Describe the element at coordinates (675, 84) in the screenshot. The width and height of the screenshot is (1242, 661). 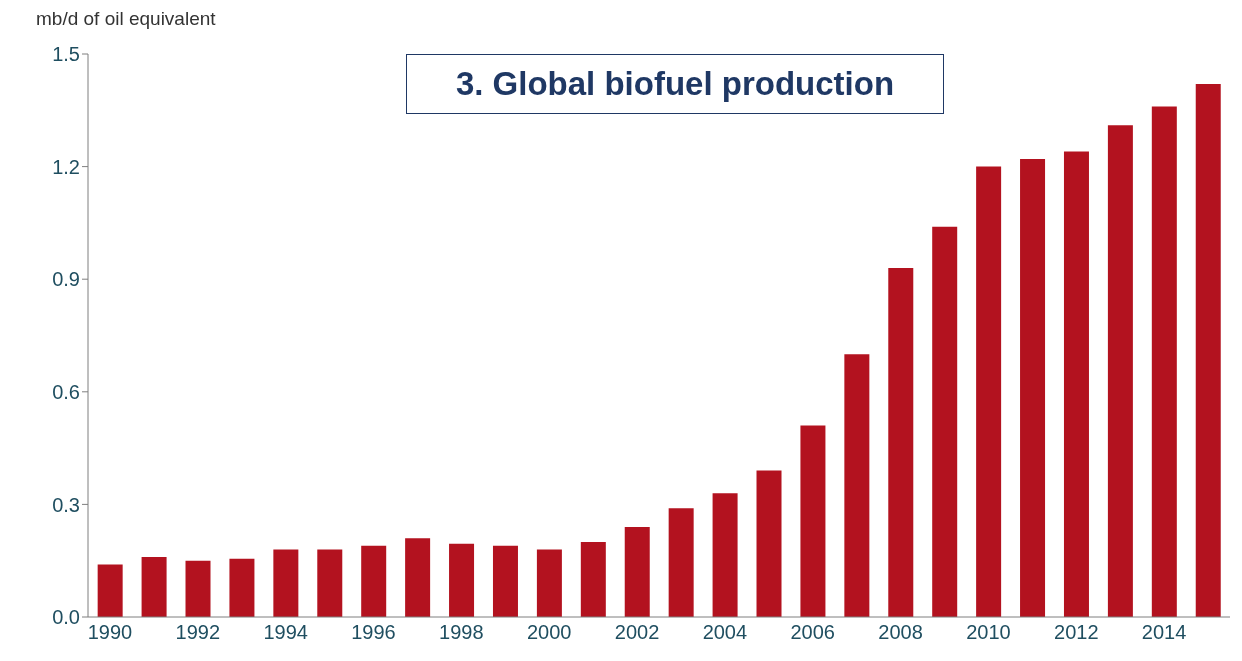
I see `chart-title: 3. Global biofuel production` at that location.